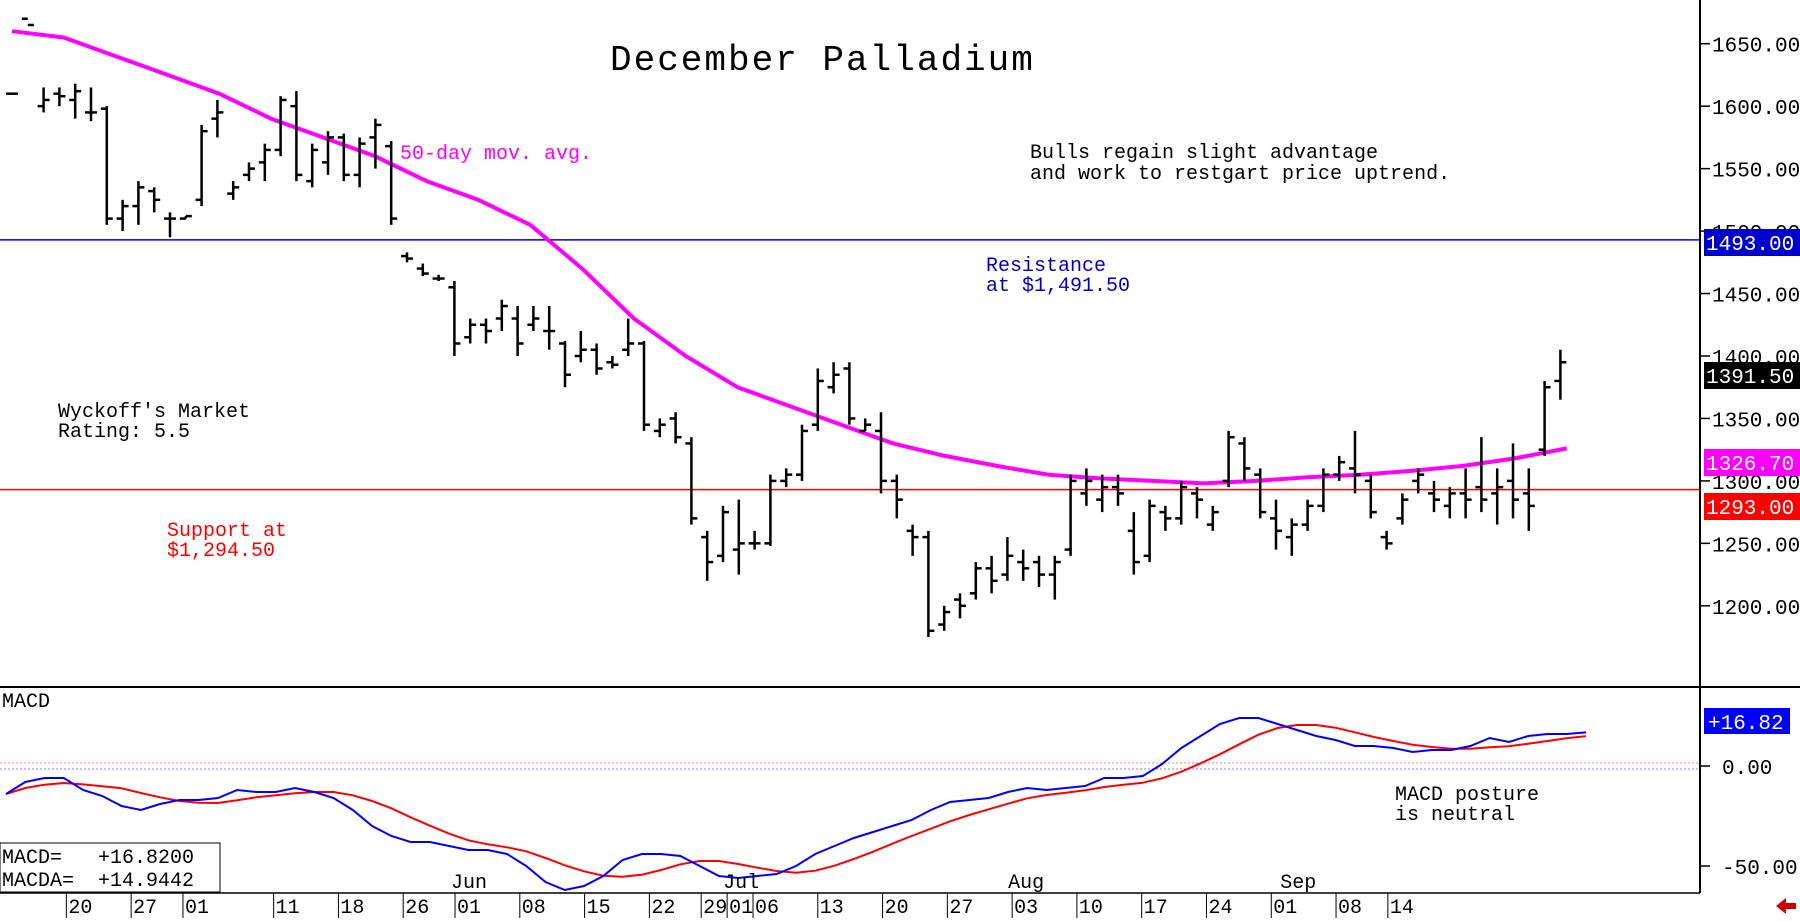 This screenshot has width=1800, height=921. What do you see at coordinates (1026, 908) in the screenshot?
I see `date-tick-label: 03` at bounding box center [1026, 908].